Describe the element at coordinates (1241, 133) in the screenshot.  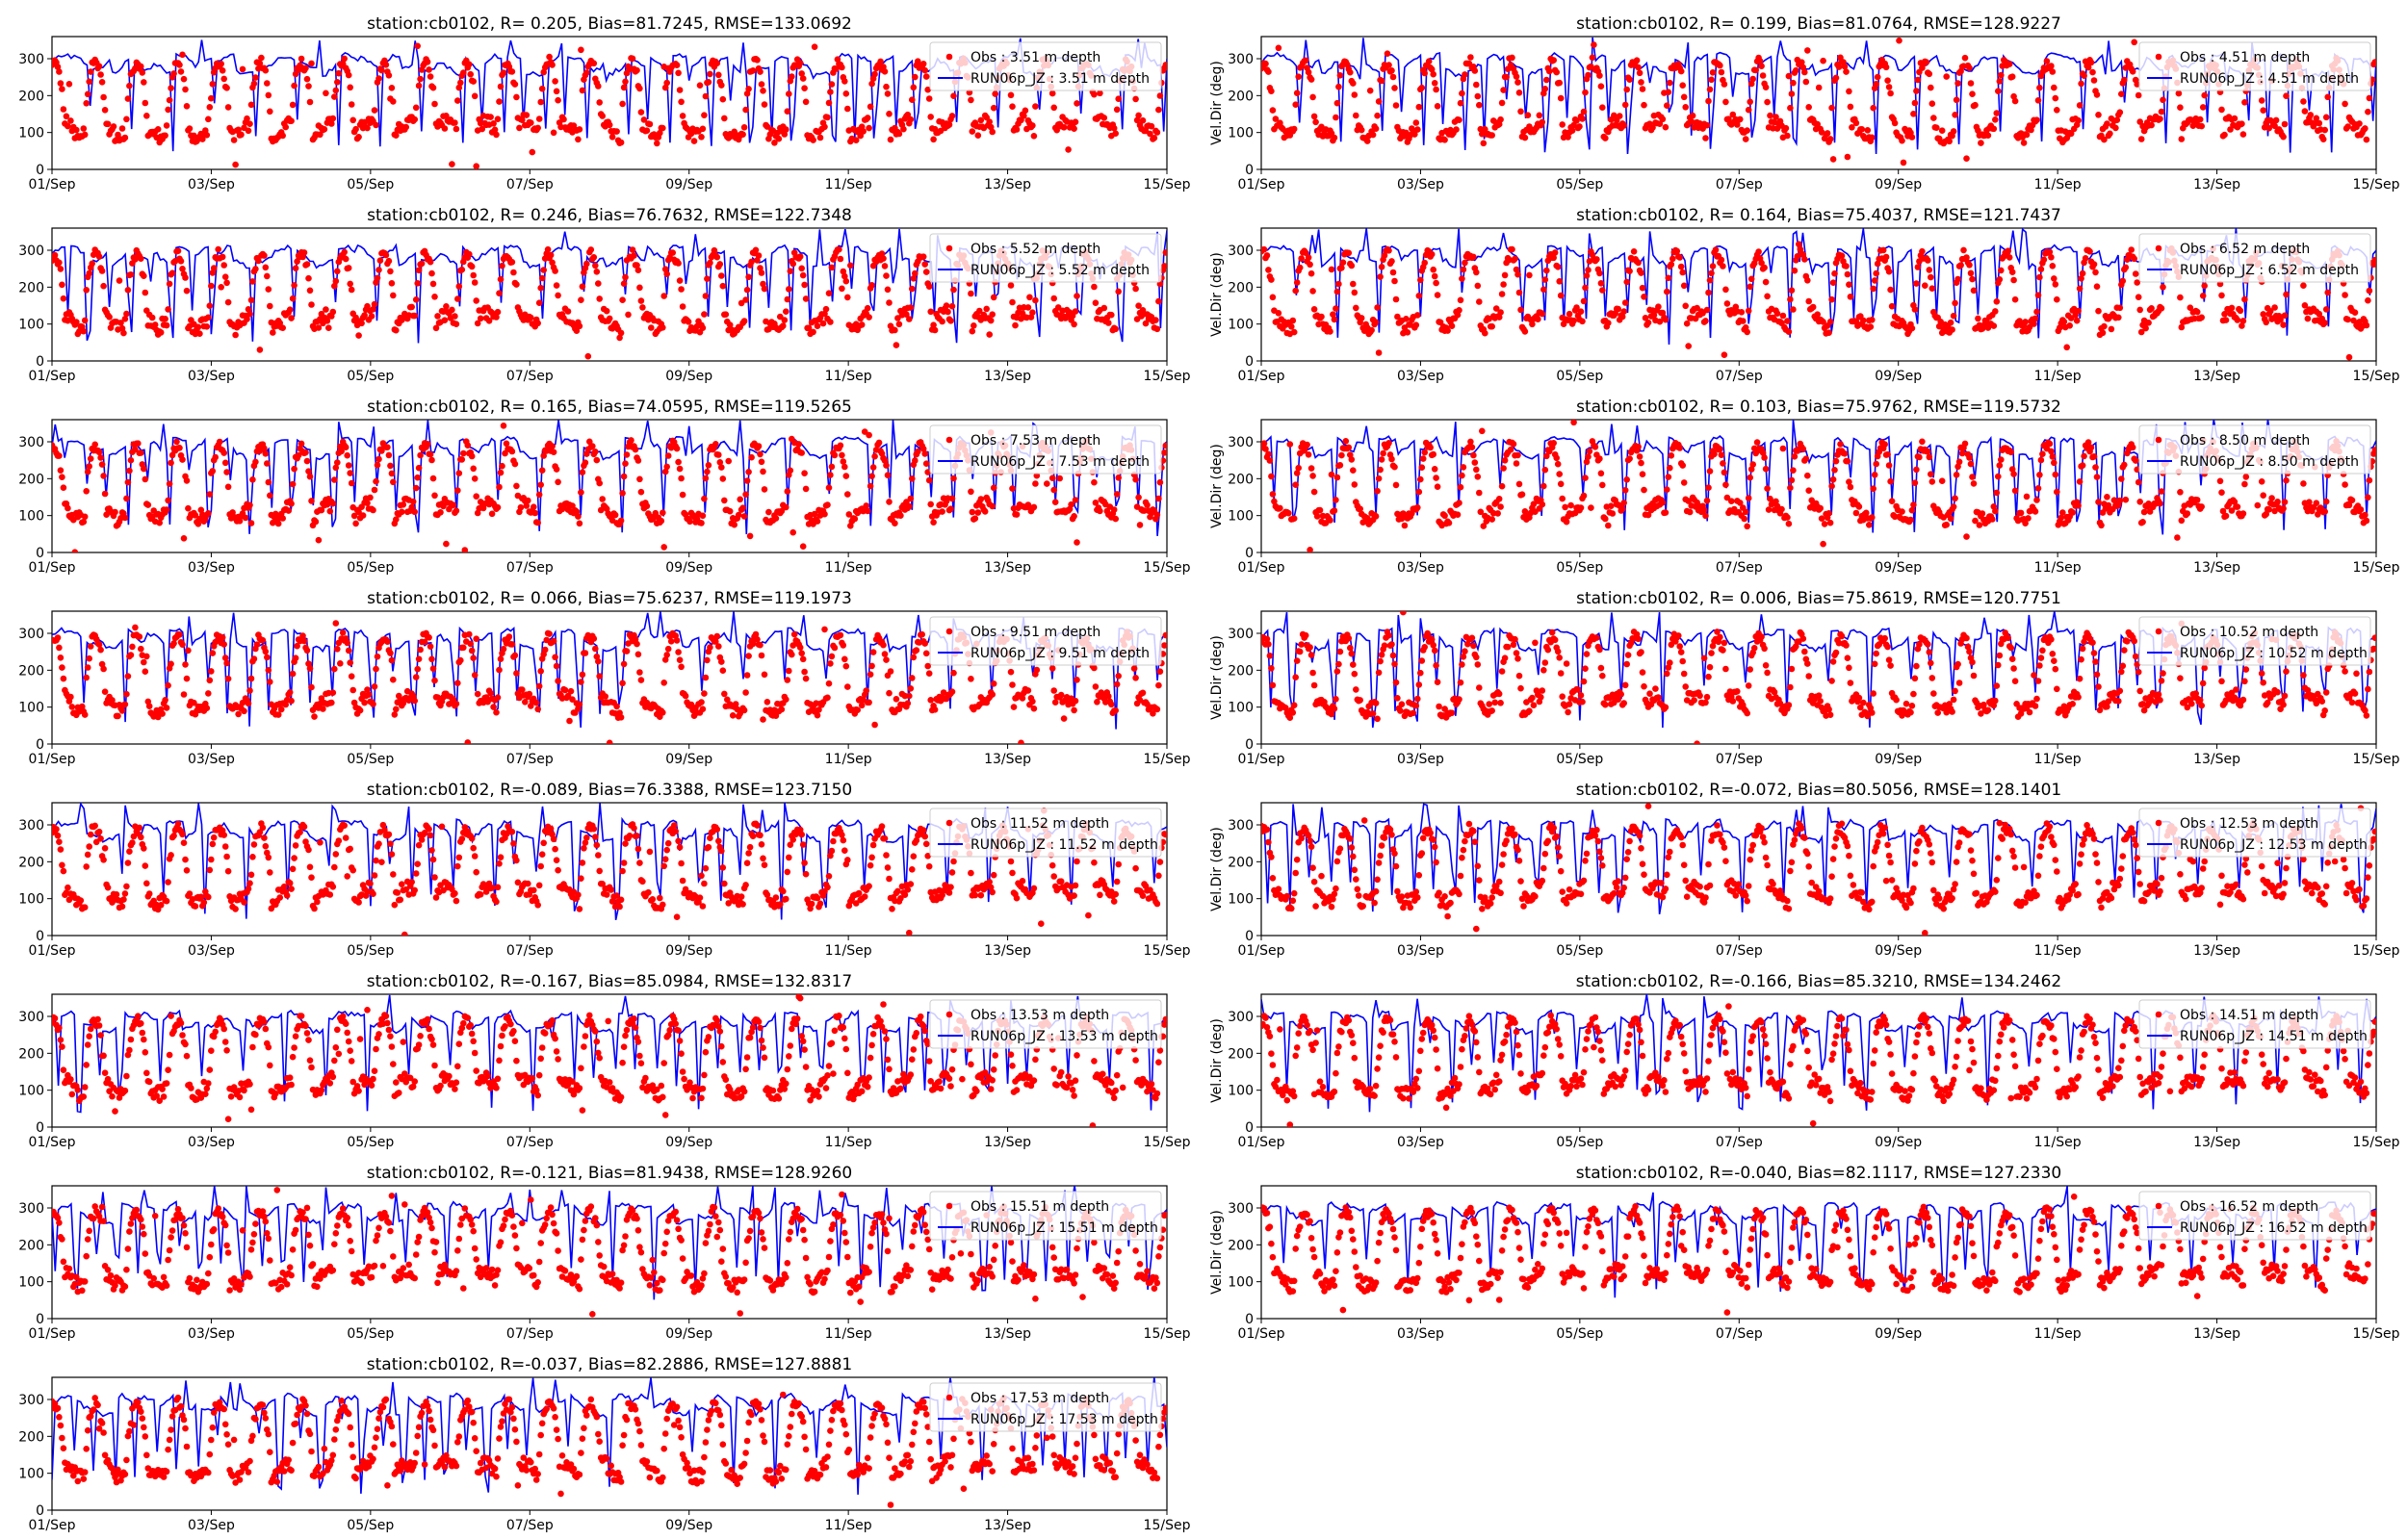
I see `y-tick-label: 100` at that location.